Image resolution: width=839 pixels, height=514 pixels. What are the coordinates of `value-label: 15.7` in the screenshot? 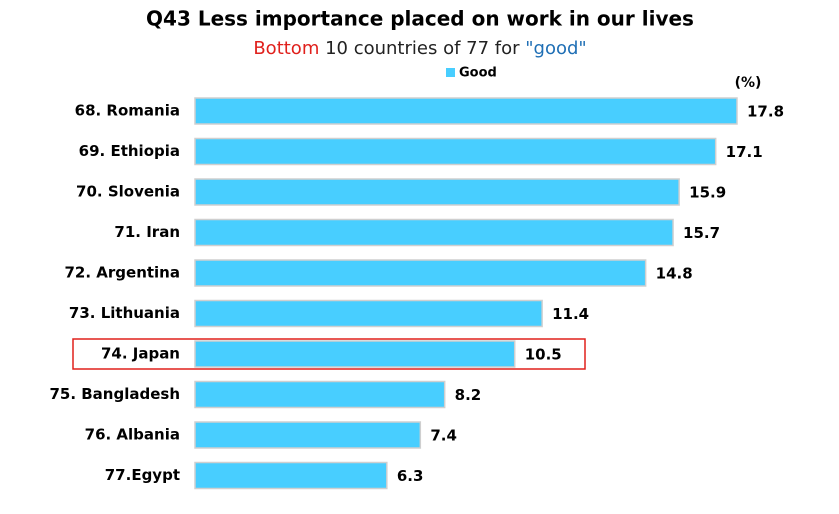 It's located at (701, 233).